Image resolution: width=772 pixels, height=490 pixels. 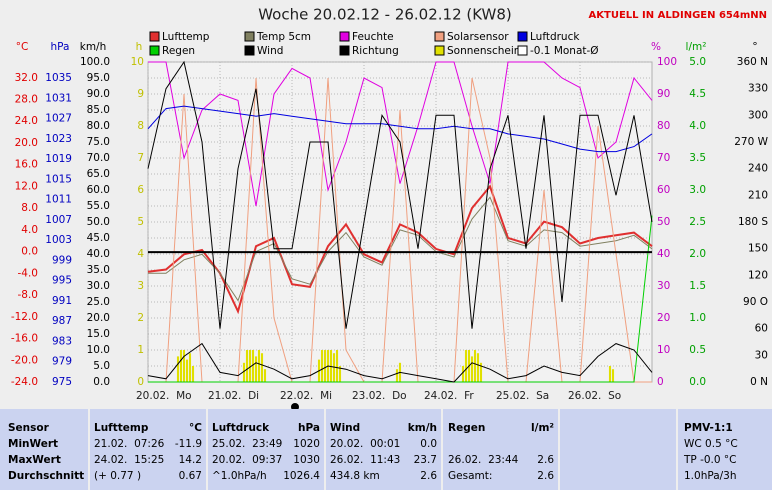 I want to click on table-cell: PMV-1:1, so click(x=708, y=428).